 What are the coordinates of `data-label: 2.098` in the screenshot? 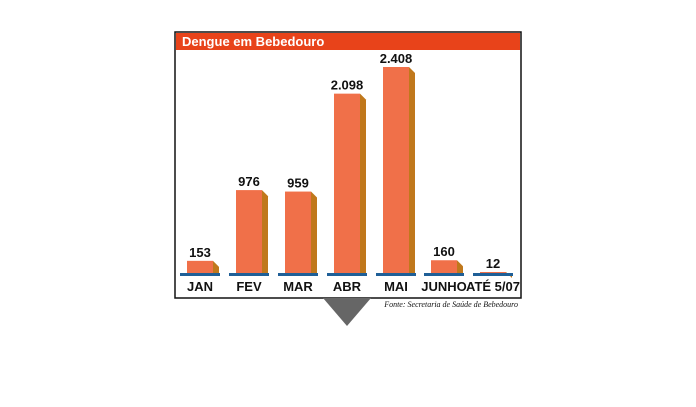 It's located at (347, 85).